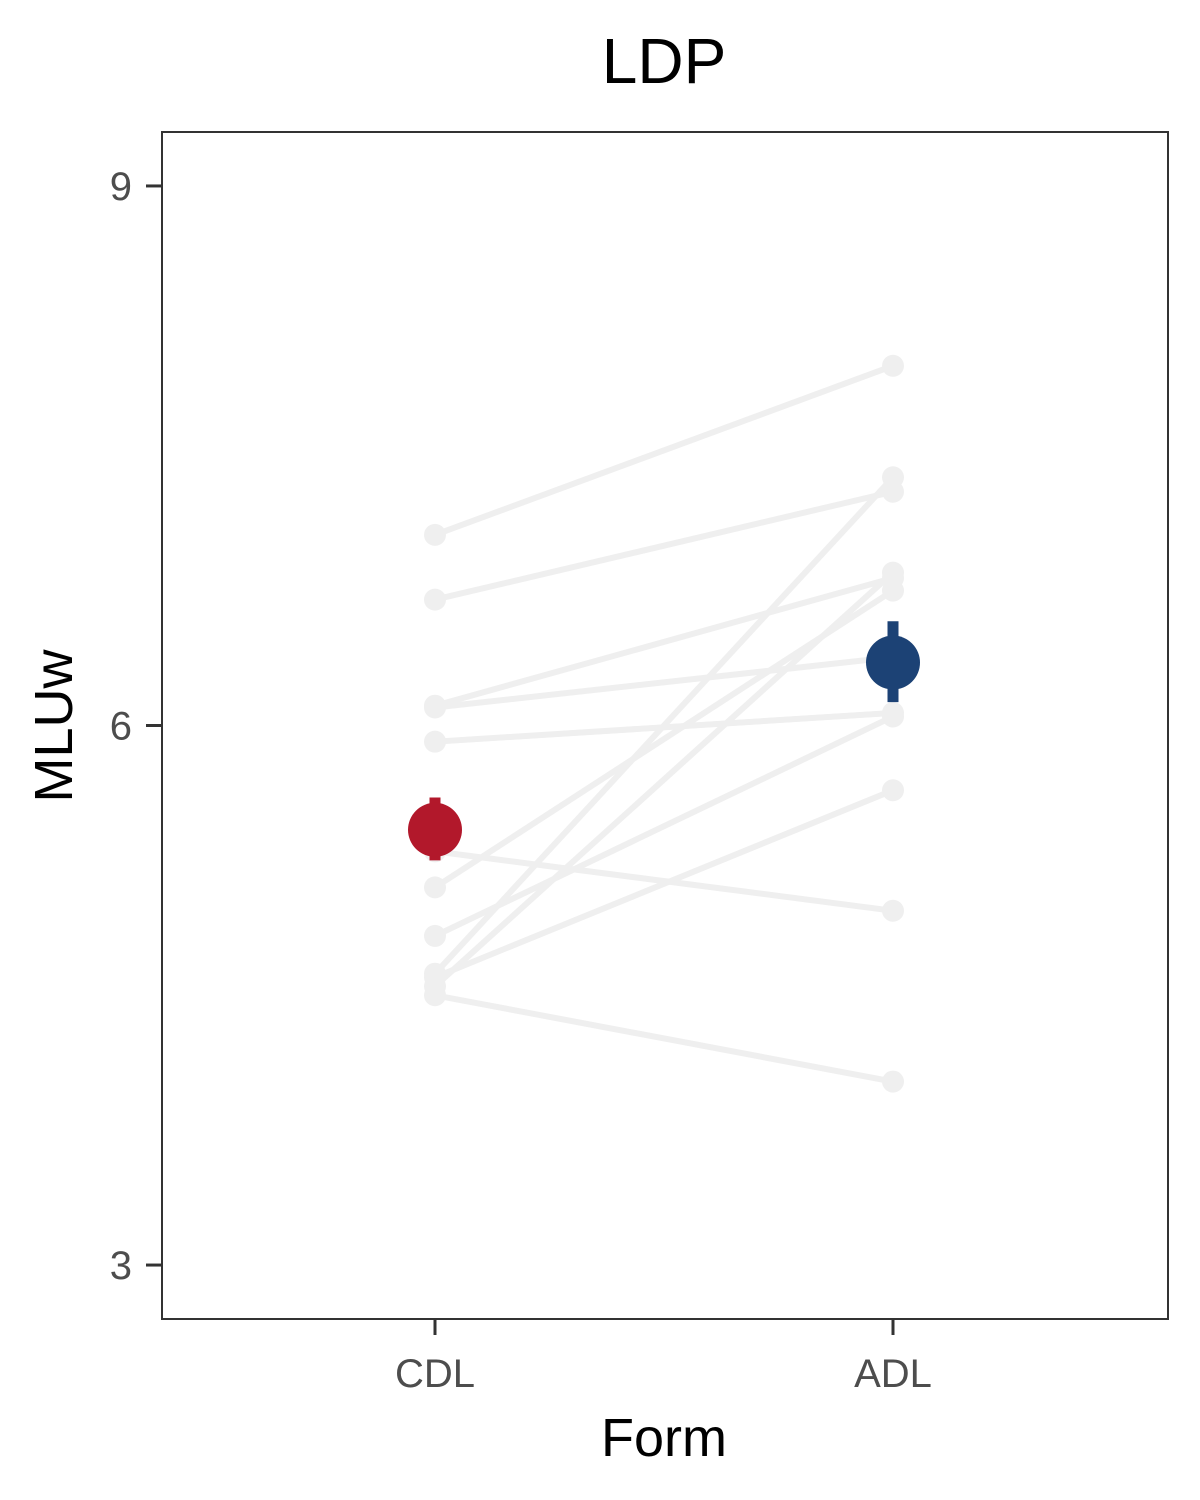 Image resolution: width=1200 pixels, height=1500 pixels. What do you see at coordinates (893, 1374) in the screenshot?
I see `x-tick-label-adl: ADL` at bounding box center [893, 1374].